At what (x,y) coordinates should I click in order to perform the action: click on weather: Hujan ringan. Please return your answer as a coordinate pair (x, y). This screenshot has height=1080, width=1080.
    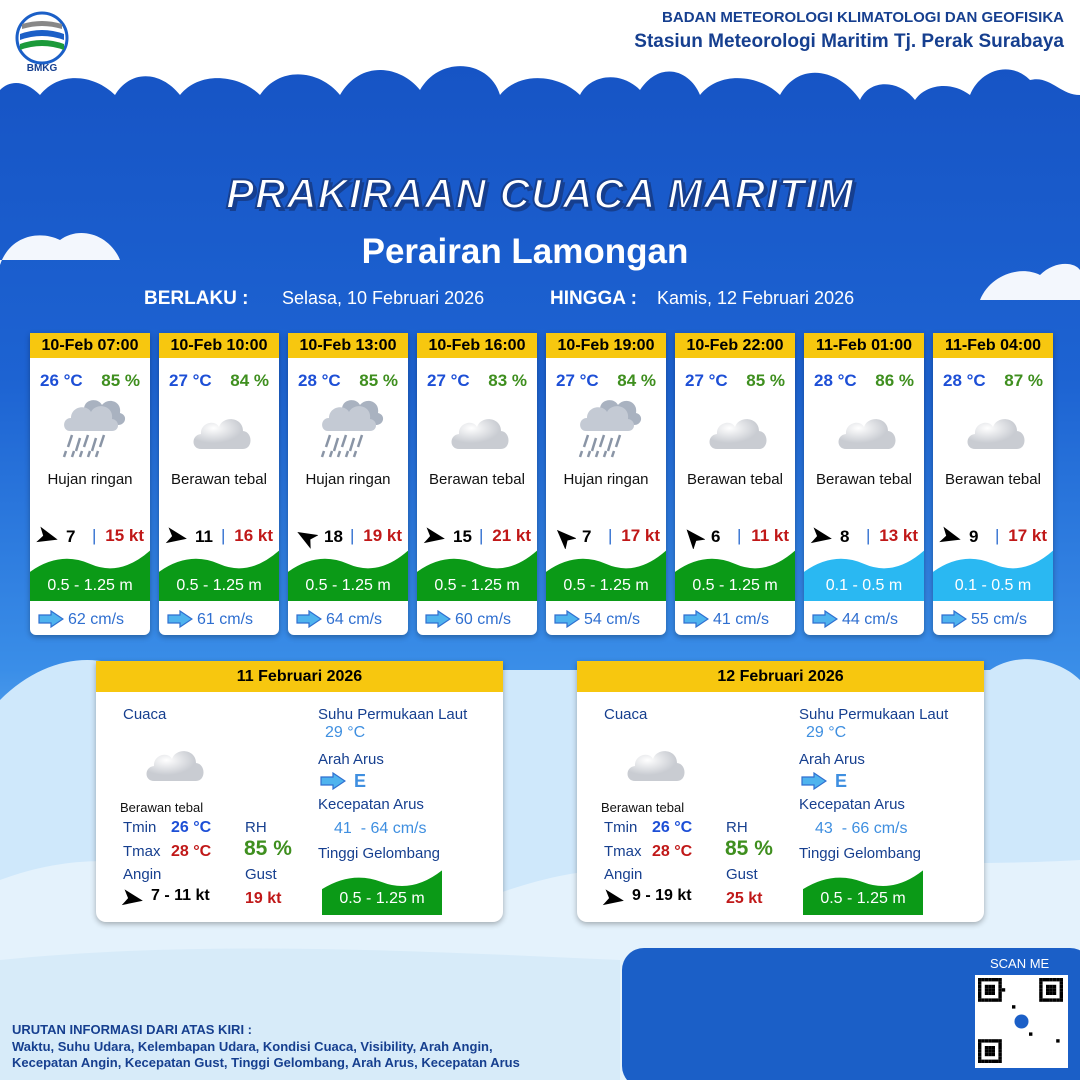
    Looking at the image, I should click on (90, 479).